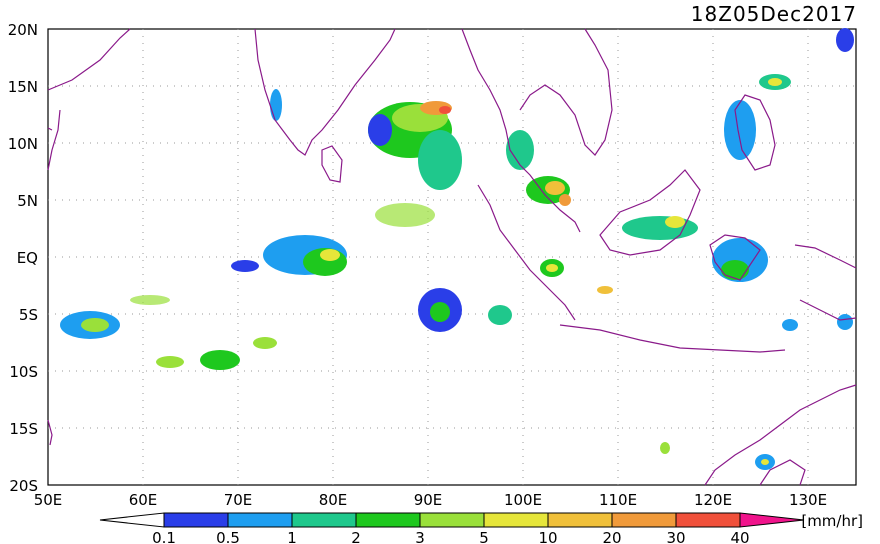 This screenshot has width=880, height=544. I want to click on colorbar-tick-label: 0.5, so click(228, 536).